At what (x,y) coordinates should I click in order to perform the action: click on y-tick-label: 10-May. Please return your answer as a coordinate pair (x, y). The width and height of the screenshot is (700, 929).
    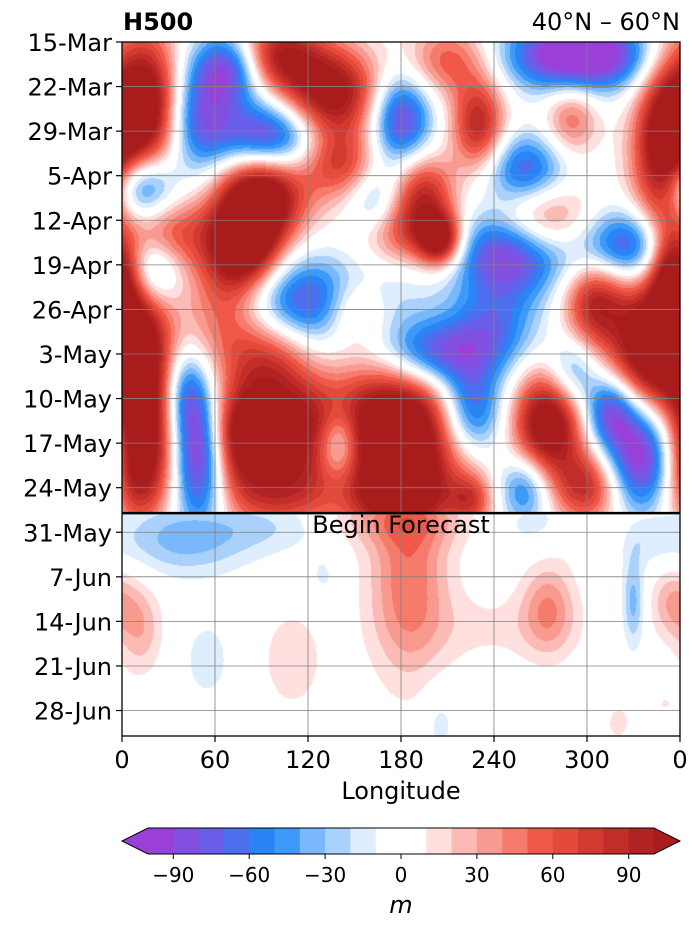
    Looking at the image, I should click on (67, 400).